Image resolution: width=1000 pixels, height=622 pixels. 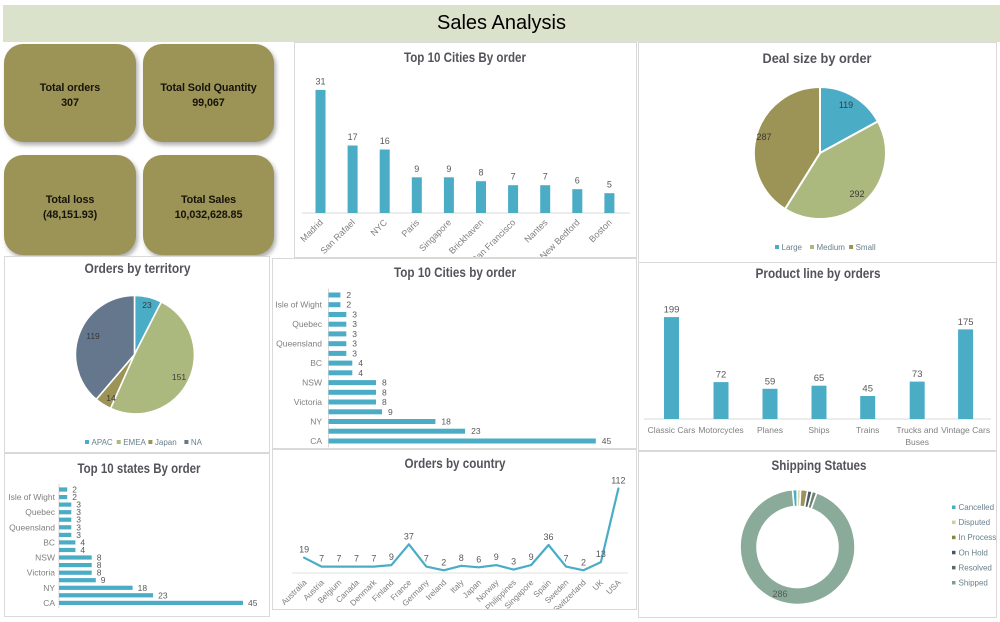 What do you see at coordinates (411, 228) in the screenshot?
I see `svg-text: Paris` at bounding box center [411, 228].